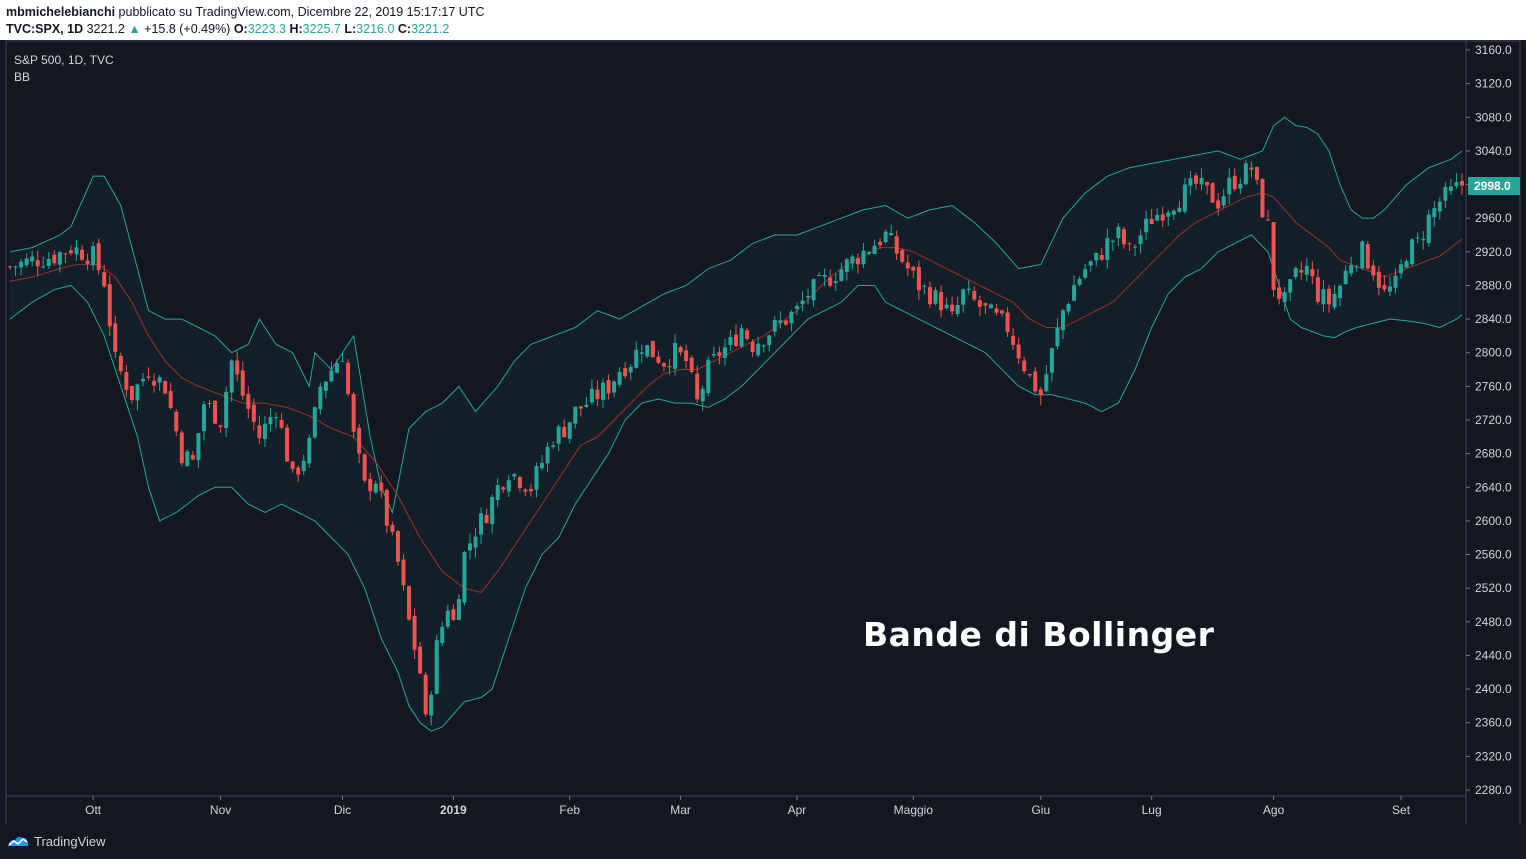 The image size is (1526, 859). Describe the element at coordinates (22, 77) in the screenshot. I see `legend-indicator: BB` at that location.